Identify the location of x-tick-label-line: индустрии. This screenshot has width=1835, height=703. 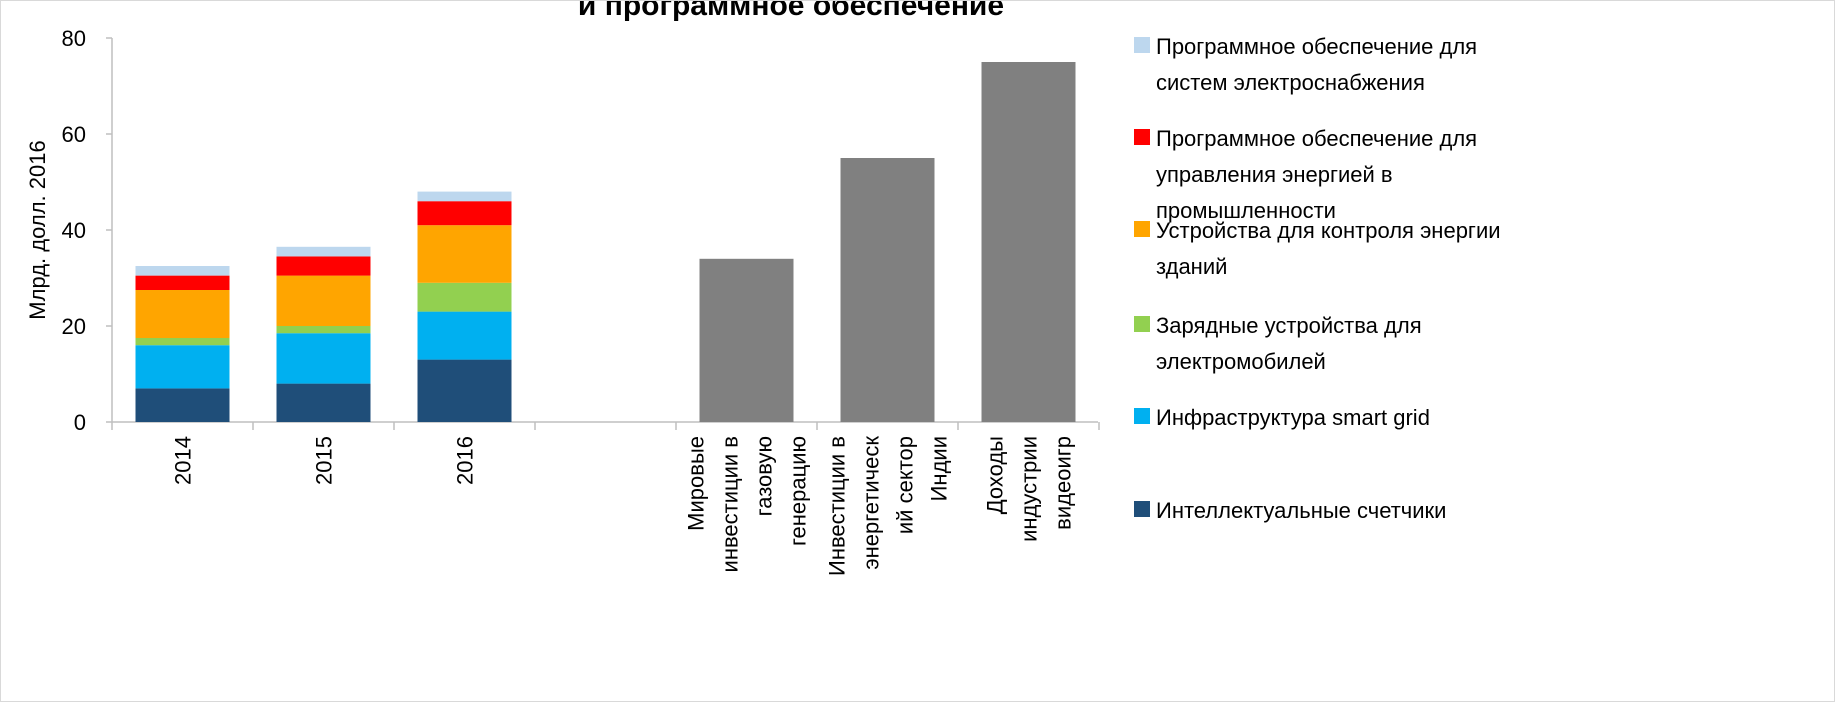
(1029, 489).